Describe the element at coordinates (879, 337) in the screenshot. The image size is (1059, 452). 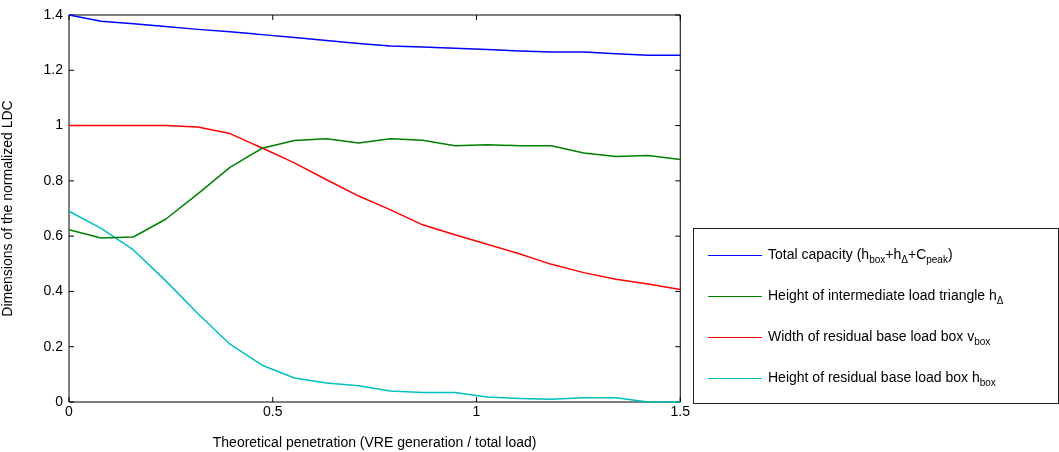
I see `legend-label: Width of residual base load box v$_{box}$` at that location.